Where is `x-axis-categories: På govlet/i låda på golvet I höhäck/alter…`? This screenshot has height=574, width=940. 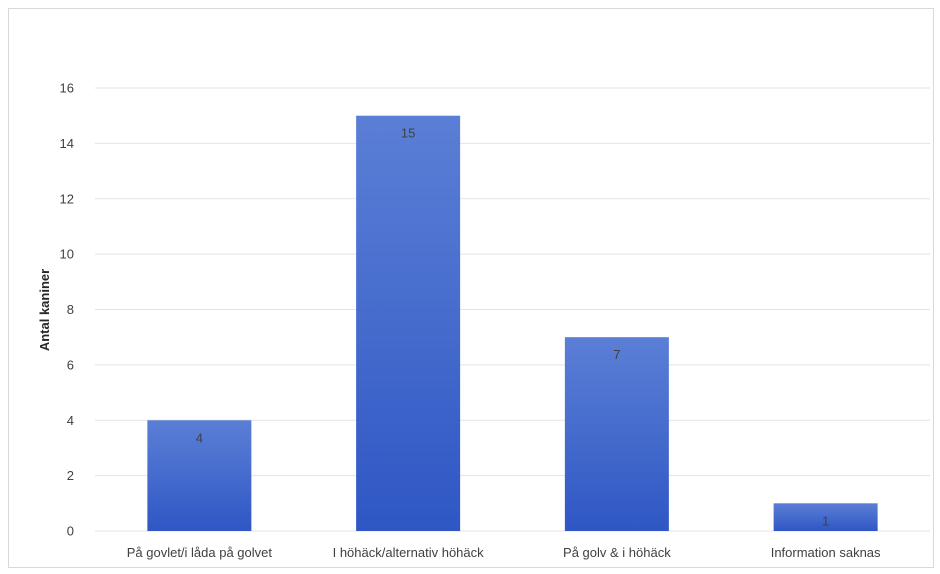
x-axis-categories: På govlet/i låda på golvet I höhäck/alter… is located at coordinates (504, 552).